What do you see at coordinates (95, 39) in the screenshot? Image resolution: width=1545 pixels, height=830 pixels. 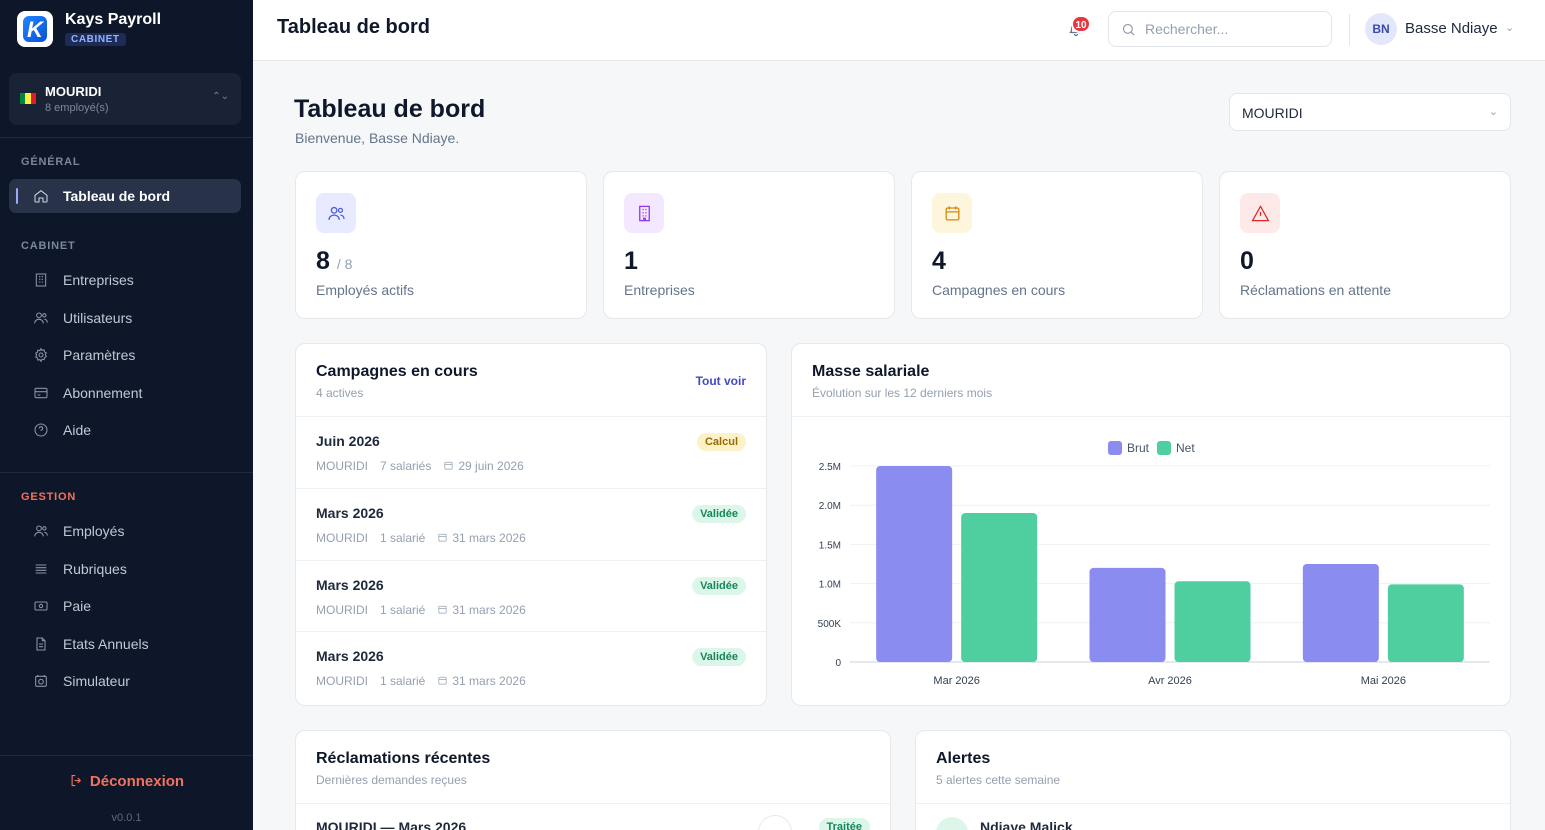 I see `brand-badge: CABINET` at bounding box center [95, 39].